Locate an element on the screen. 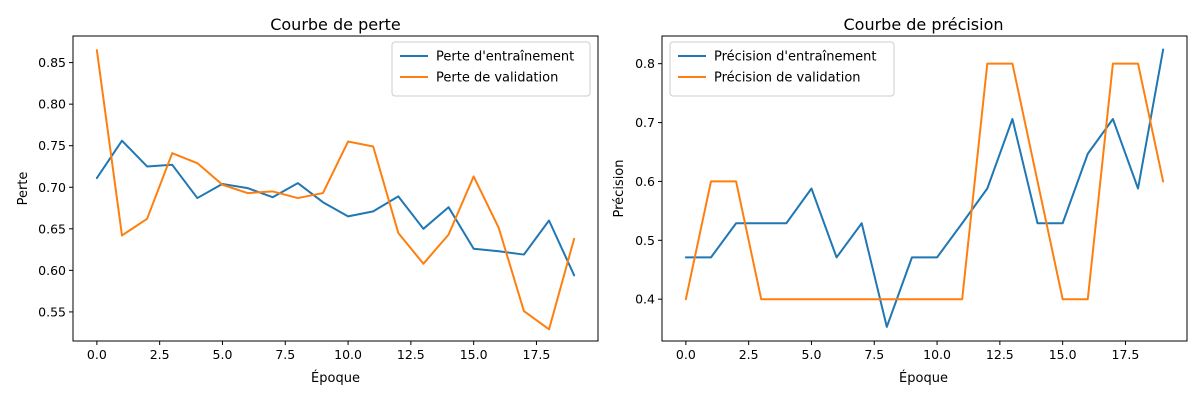 The width and height of the screenshot is (1200, 400). loss-y-tick-label: 0.70 is located at coordinates (52, 187).